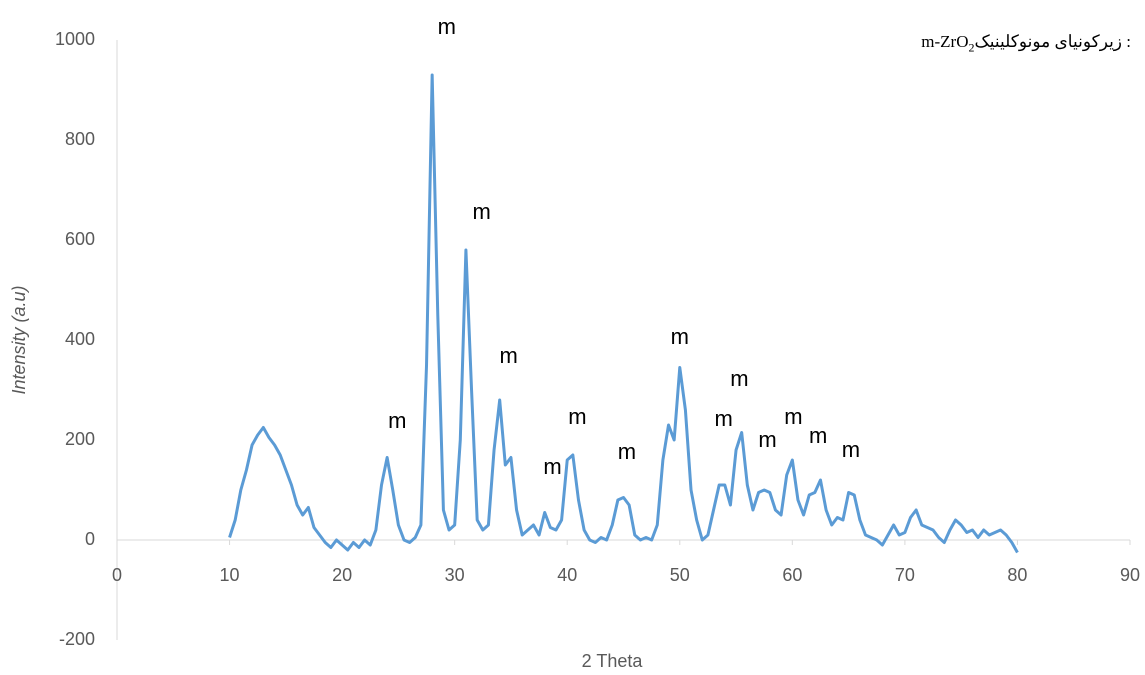  Describe the element at coordinates (680, 575) in the screenshot. I see `x-tick-label: 50` at that location.